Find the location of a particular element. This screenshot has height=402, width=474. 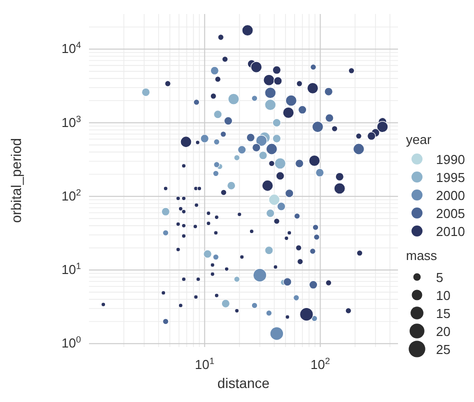

legend-label: 2005 is located at coordinates (450, 213).